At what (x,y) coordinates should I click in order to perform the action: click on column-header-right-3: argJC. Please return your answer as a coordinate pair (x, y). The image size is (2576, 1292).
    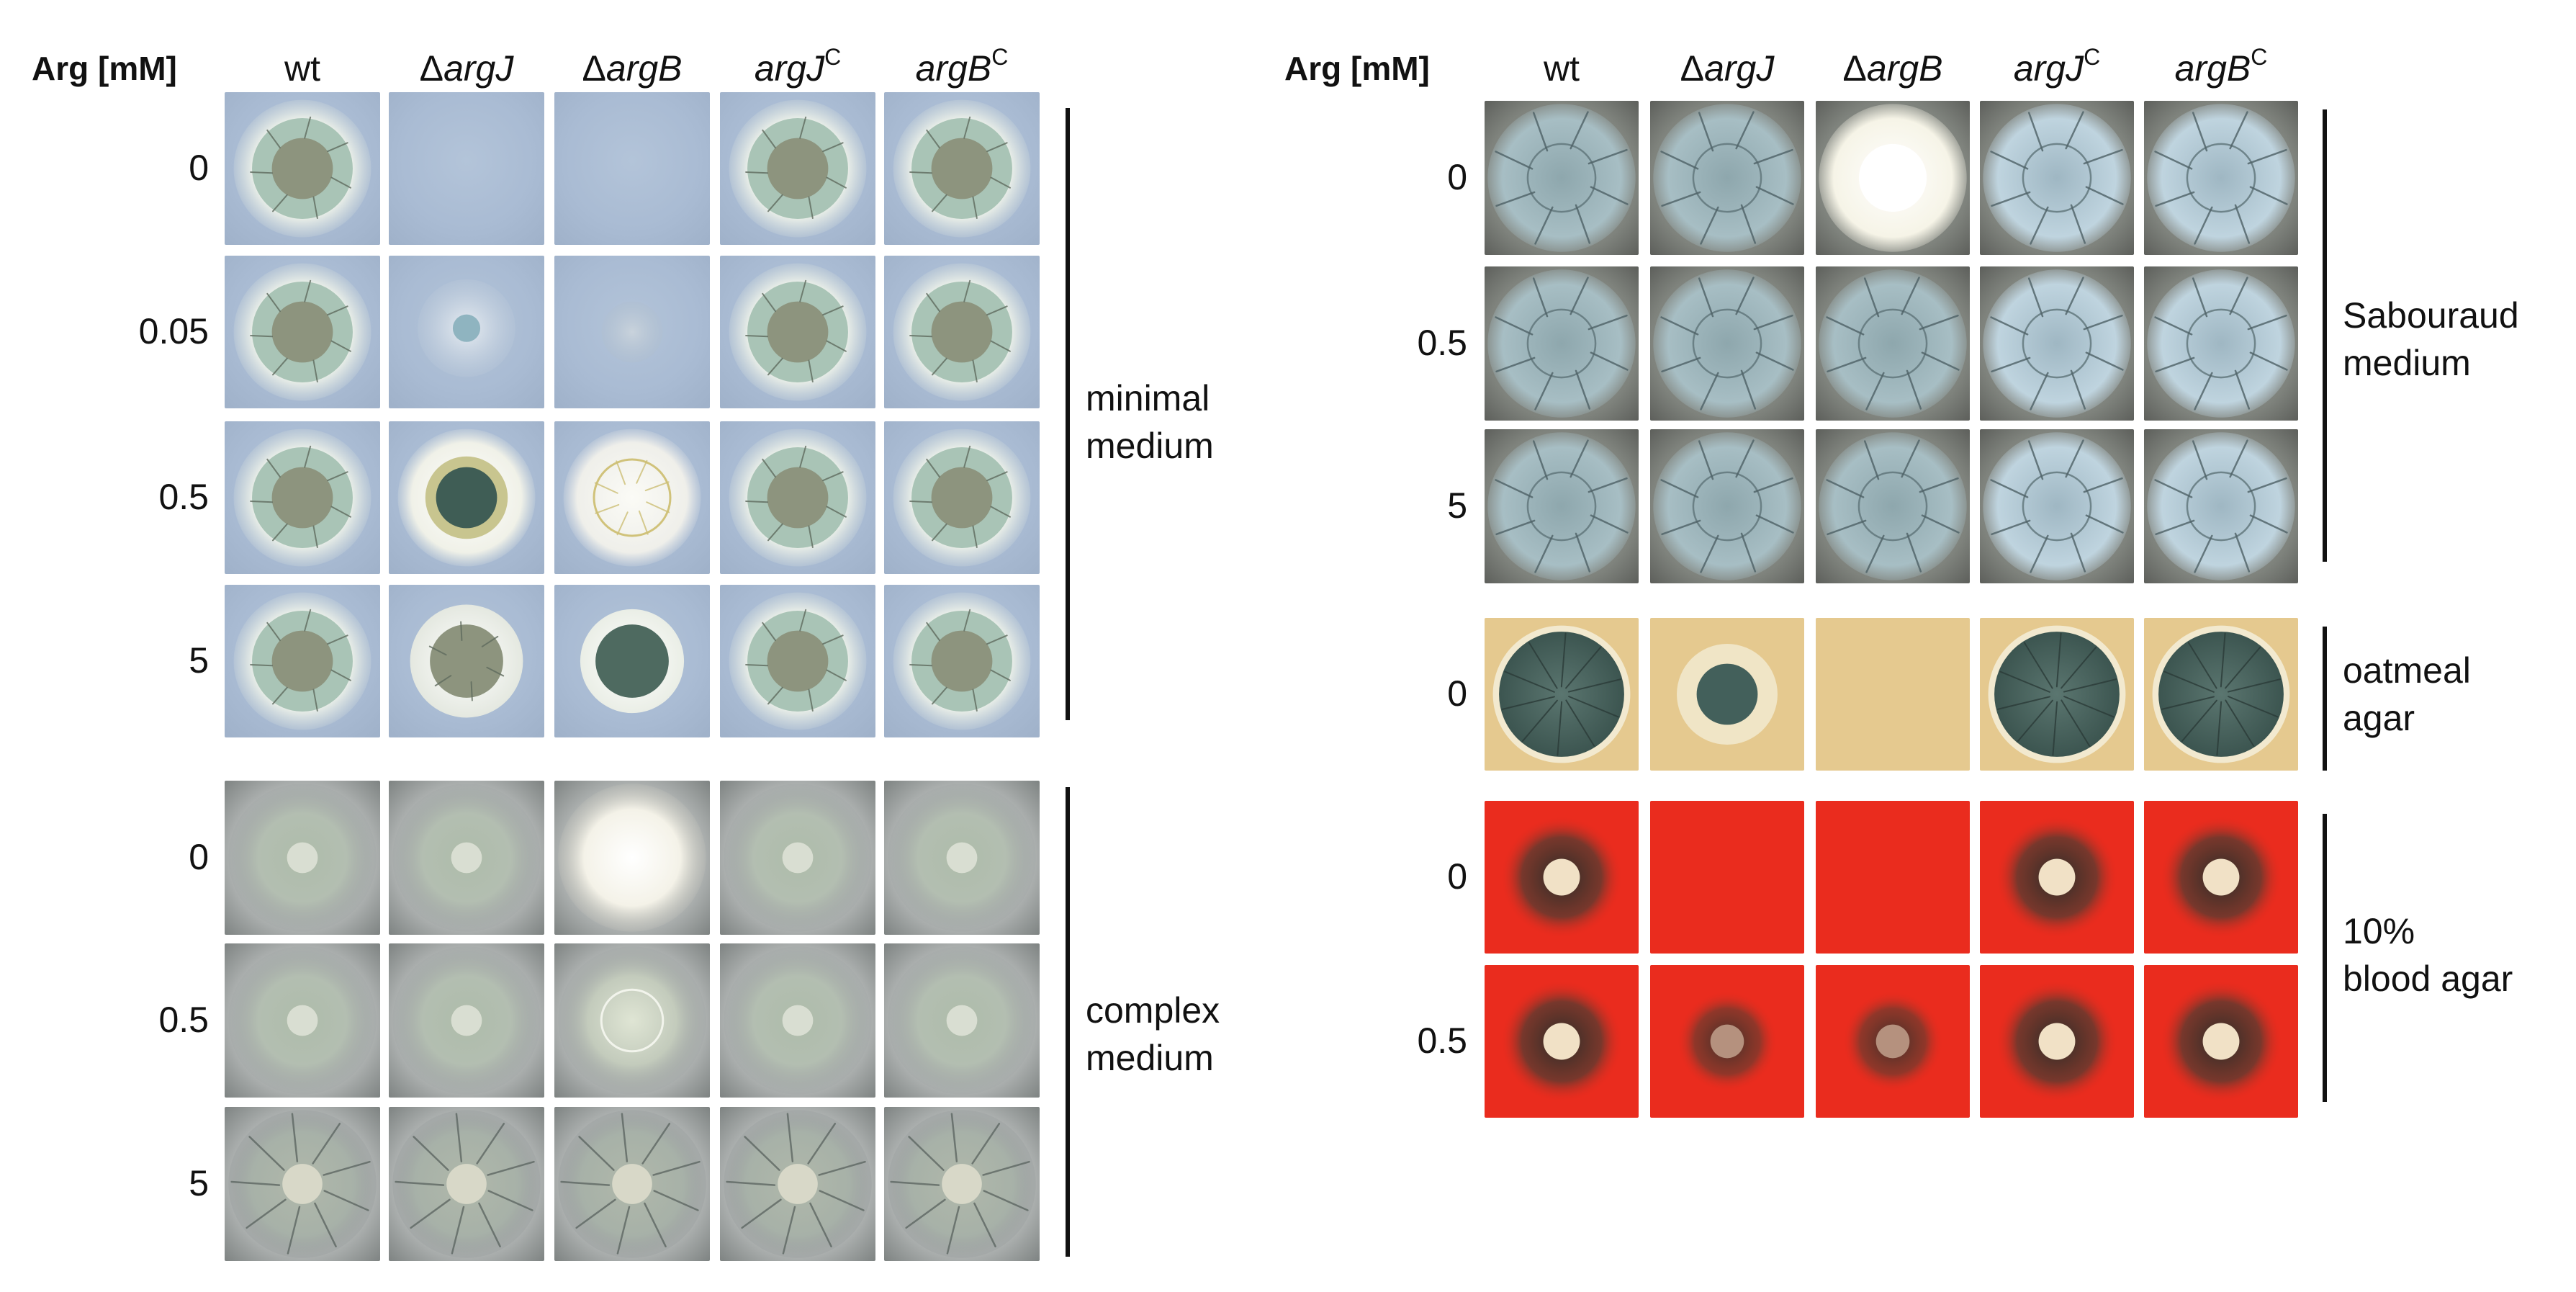
    Looking at the image, I should click on (2057, 66).